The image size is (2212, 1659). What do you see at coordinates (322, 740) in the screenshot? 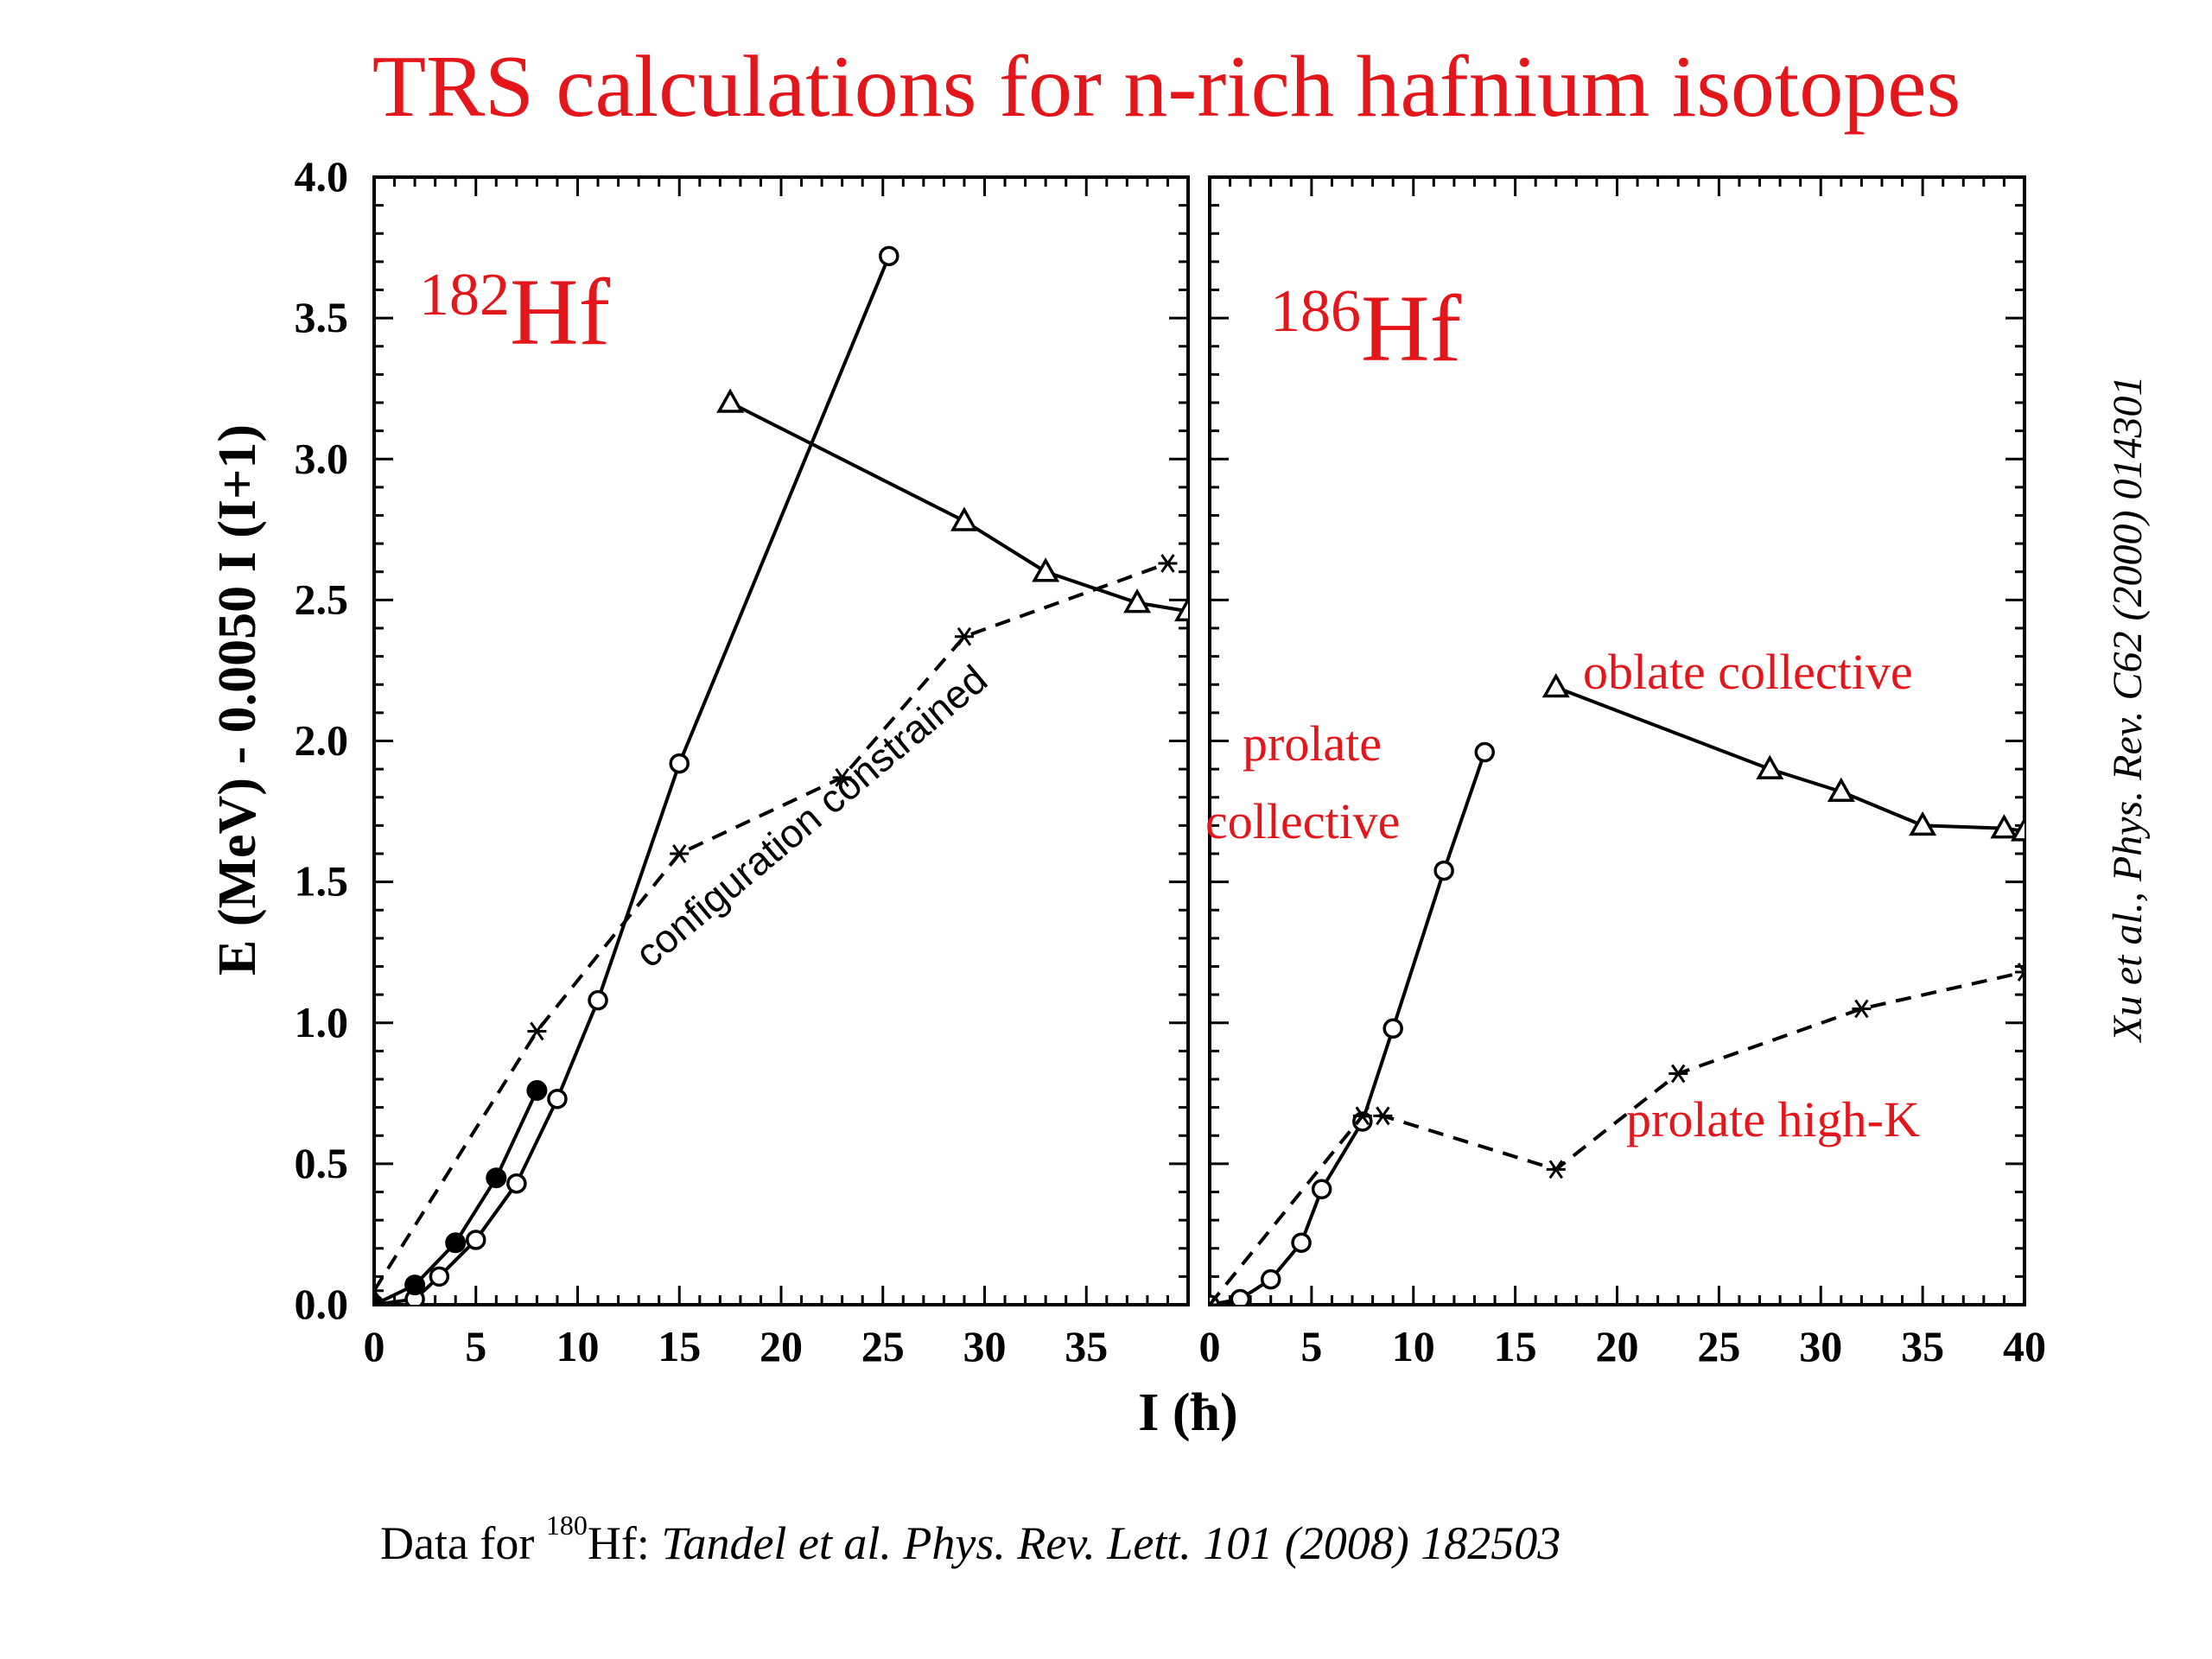
I see `y-tick-label: 2.0` at bounding box center [322, 740].